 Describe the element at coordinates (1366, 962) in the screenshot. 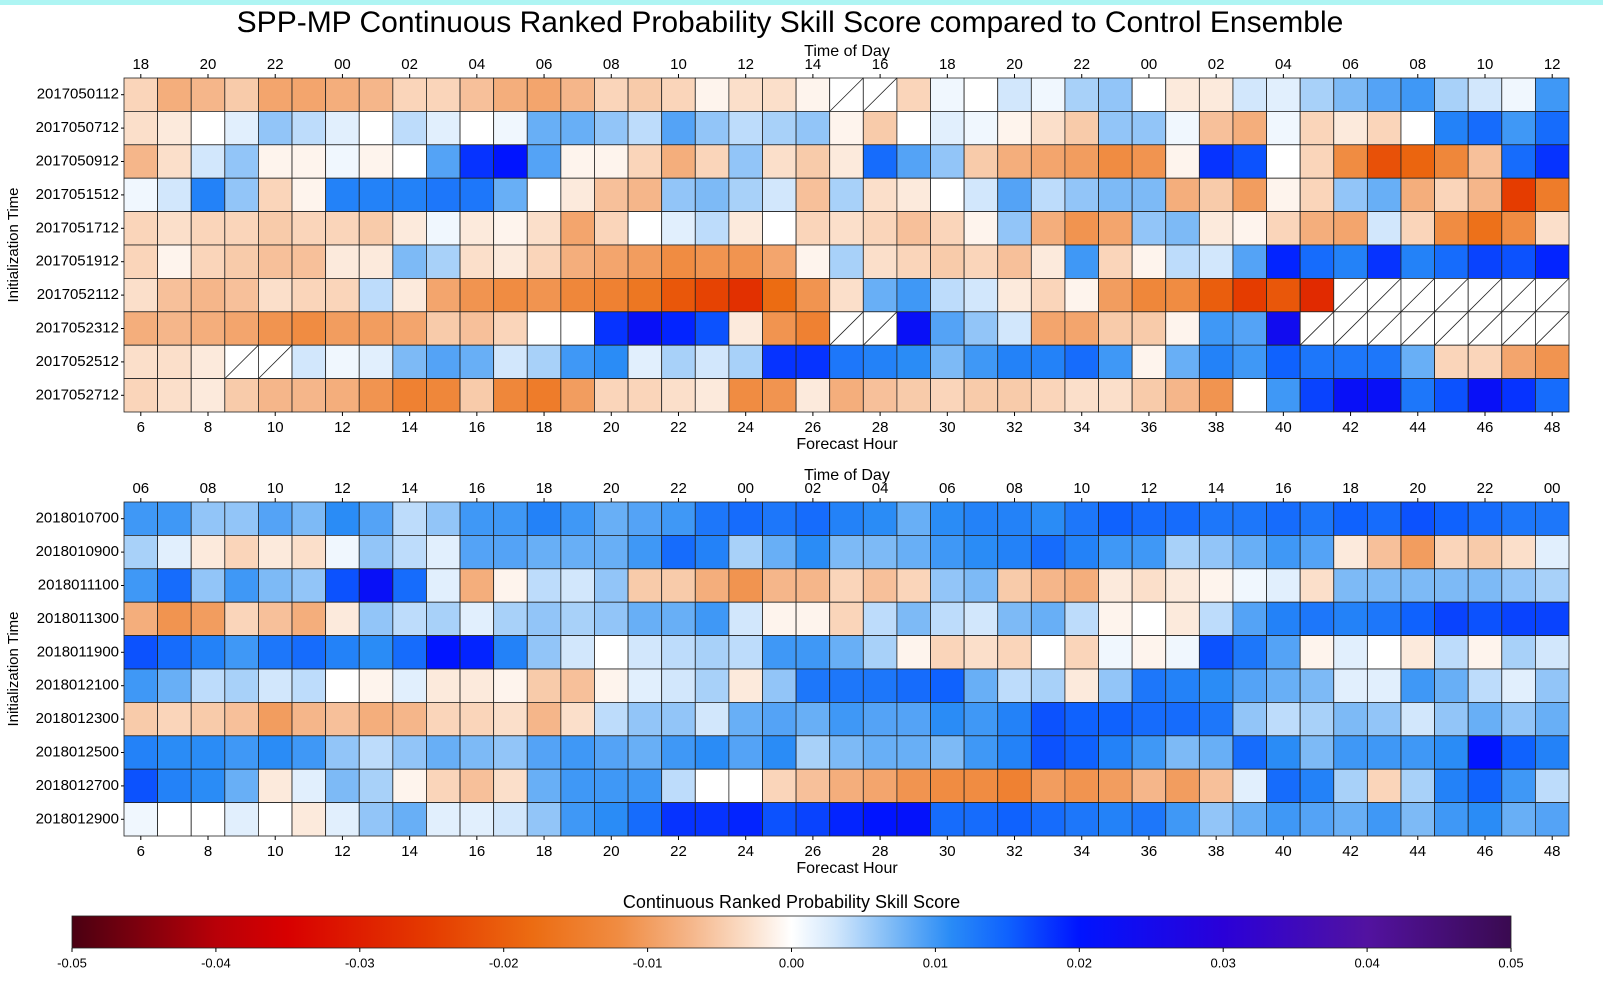

I see `colorbar-tick-label: 0.04` at that location.